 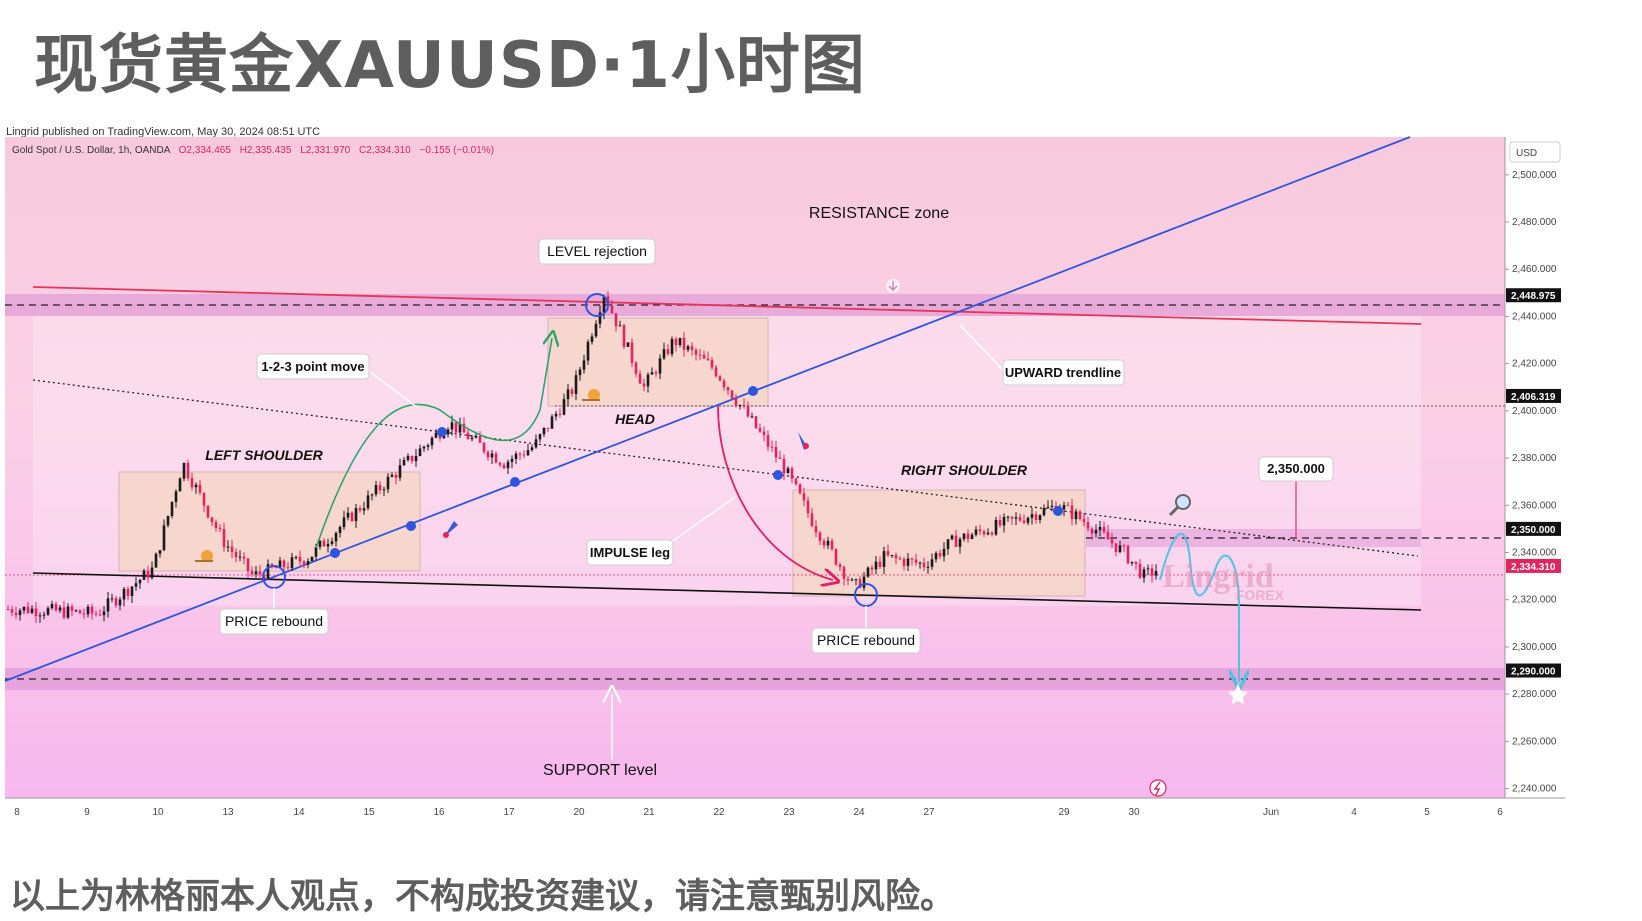 I want to click on time-tick-label: Jun, so click(x=1271, y=812).